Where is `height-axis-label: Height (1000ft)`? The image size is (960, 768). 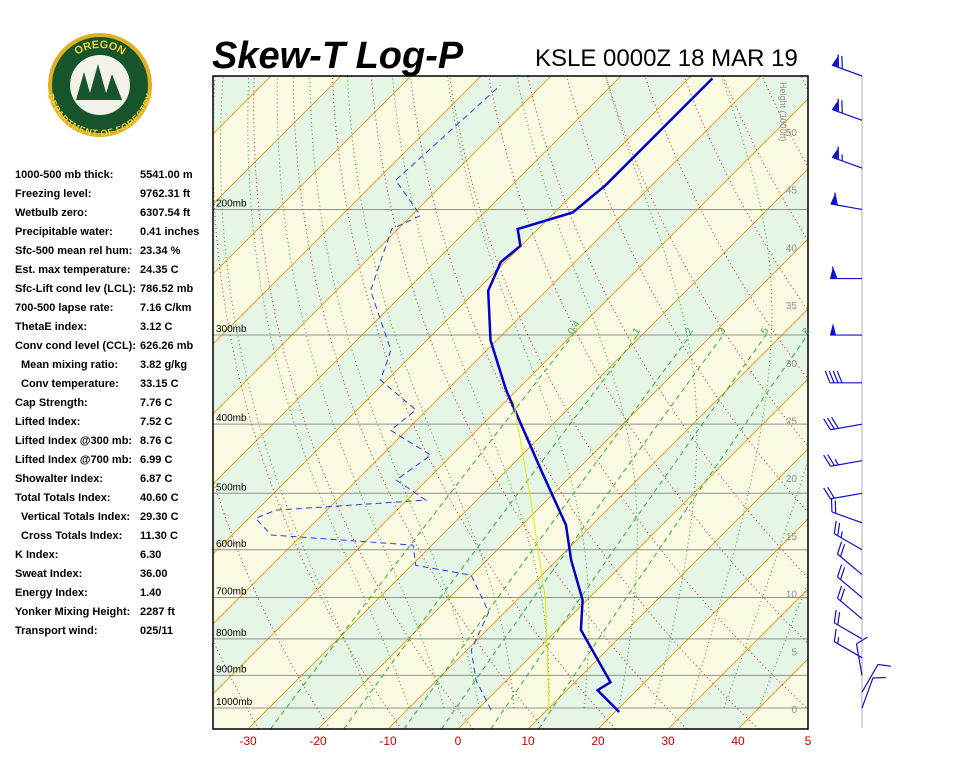
height-axis-label: Height (1000ft) is located at coordinates (783, 112).